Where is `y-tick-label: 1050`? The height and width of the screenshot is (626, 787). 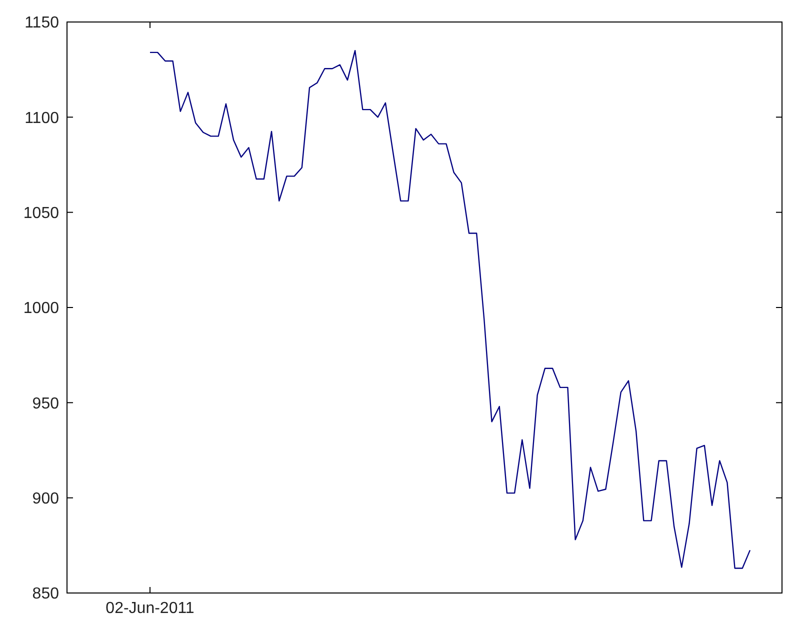 y-tick-label: 1050 is located at coordinates (41, 213).